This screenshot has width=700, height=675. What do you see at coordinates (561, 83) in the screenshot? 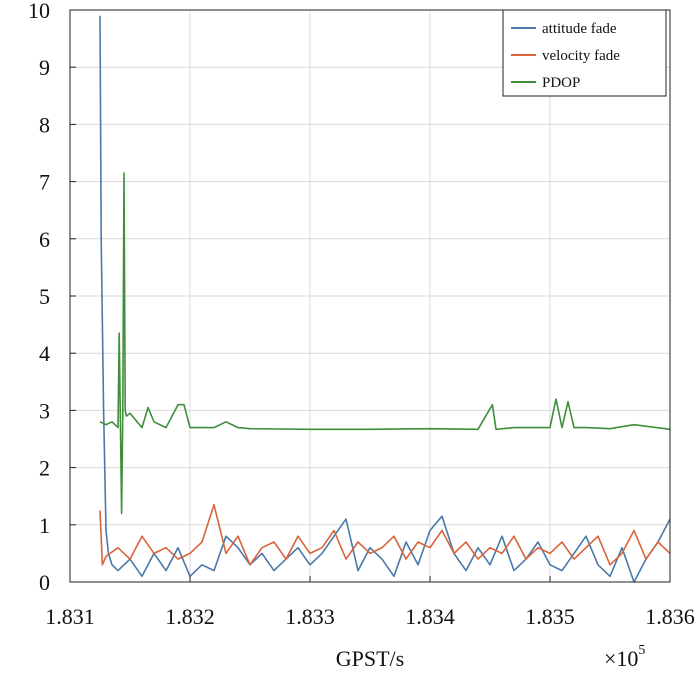
I see `legend-label: PDOP` at bounding box center [561, 83].